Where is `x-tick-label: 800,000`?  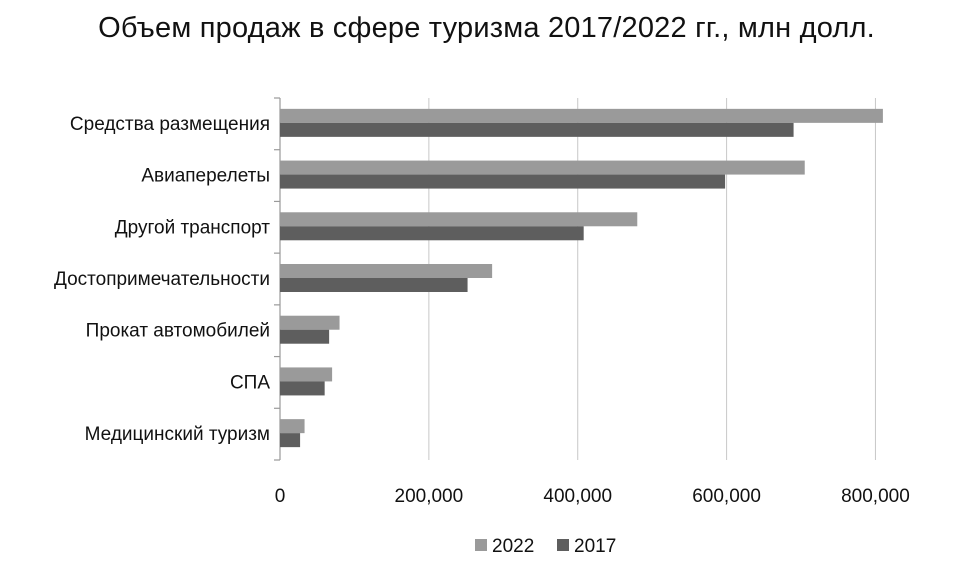 x-tick-label: 800,000 is located at coordinates (875, 496).